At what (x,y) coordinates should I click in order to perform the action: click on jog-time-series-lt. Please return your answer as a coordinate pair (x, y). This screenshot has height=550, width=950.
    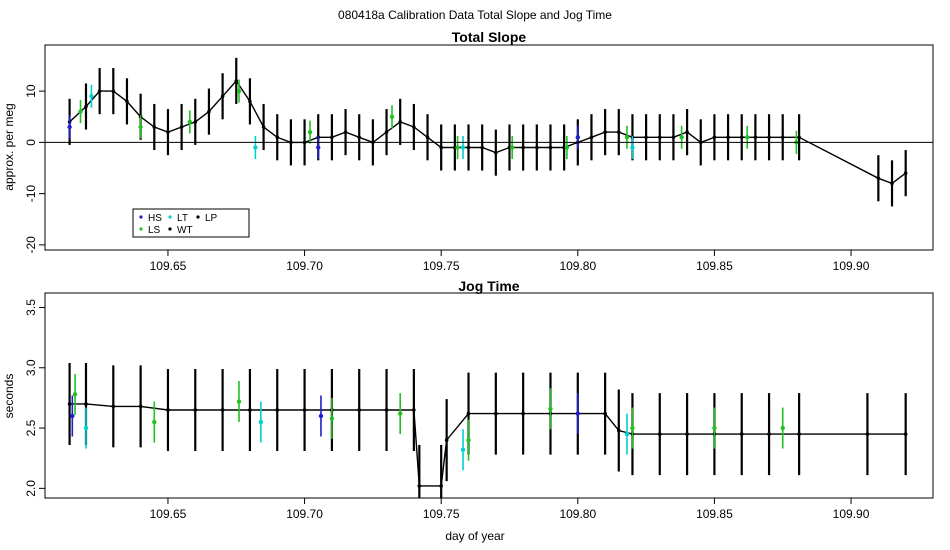
    Looking at the image, I should click on (356, 436).